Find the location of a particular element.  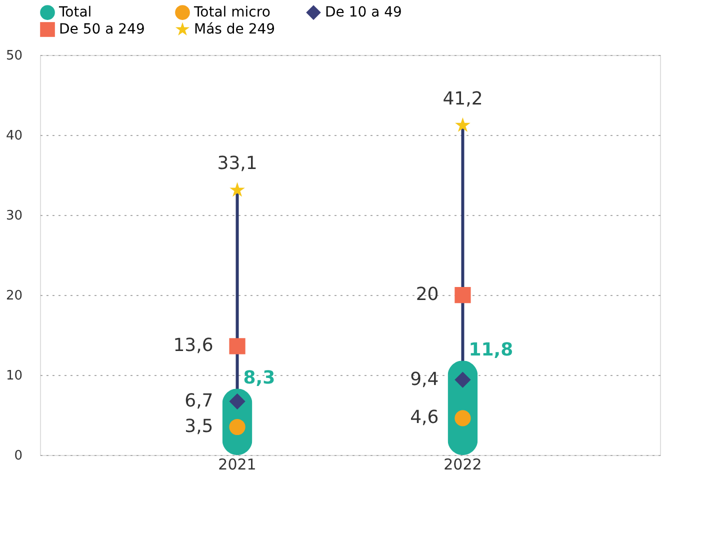

data-label: 41,2 is located at coordinates (462, 99).